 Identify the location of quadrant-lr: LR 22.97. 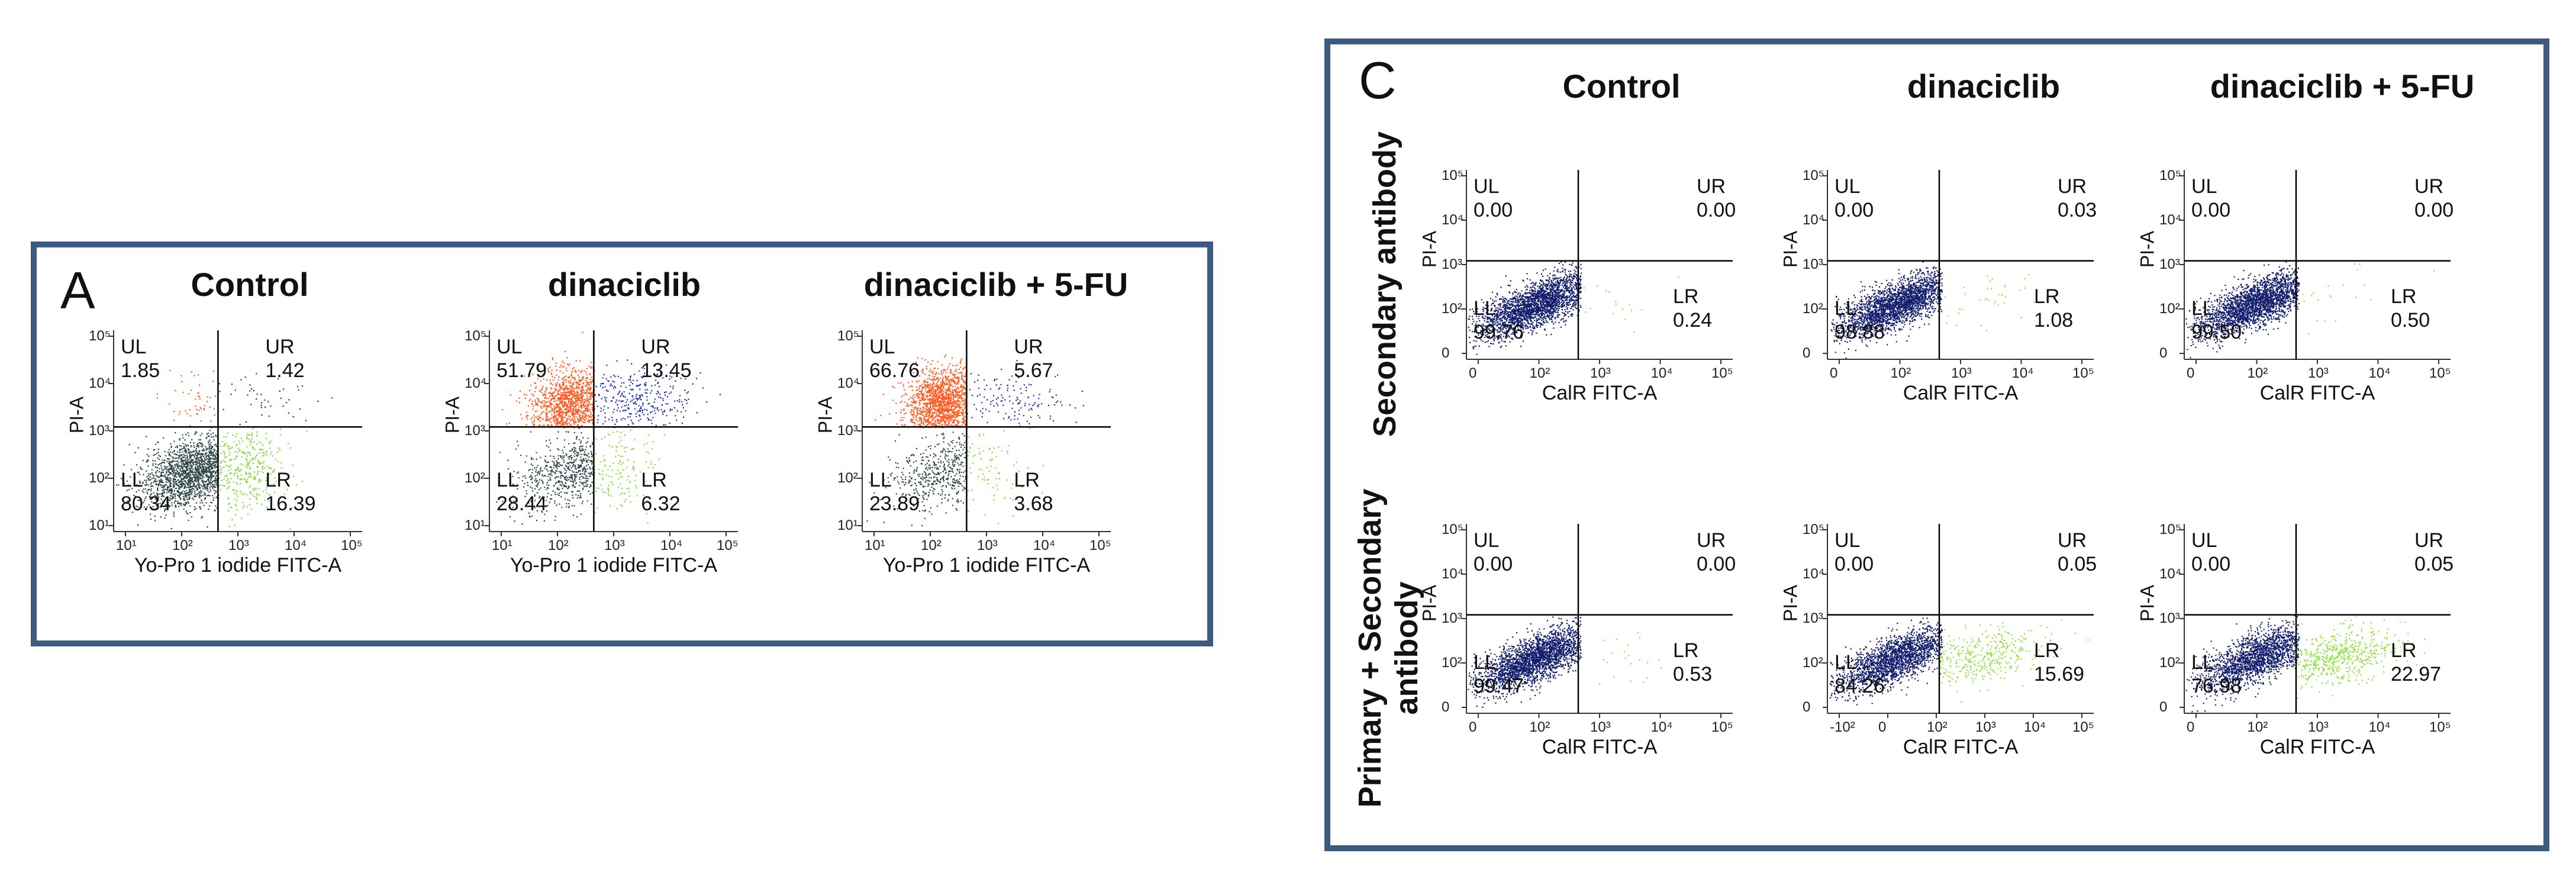
(2416, 662).